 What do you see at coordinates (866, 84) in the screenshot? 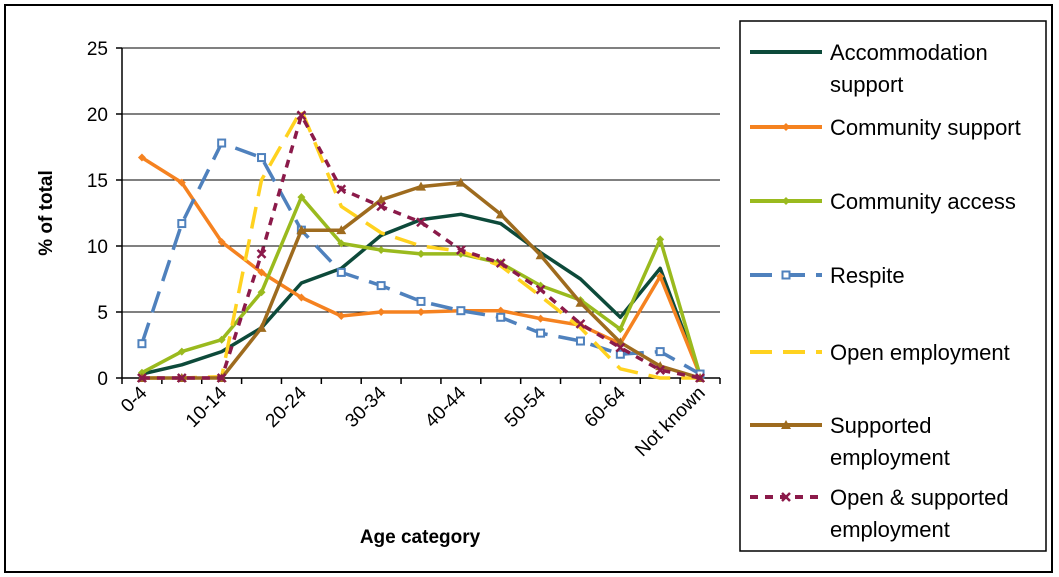
I see `legend-label: support` at bounding box center [866, 84].